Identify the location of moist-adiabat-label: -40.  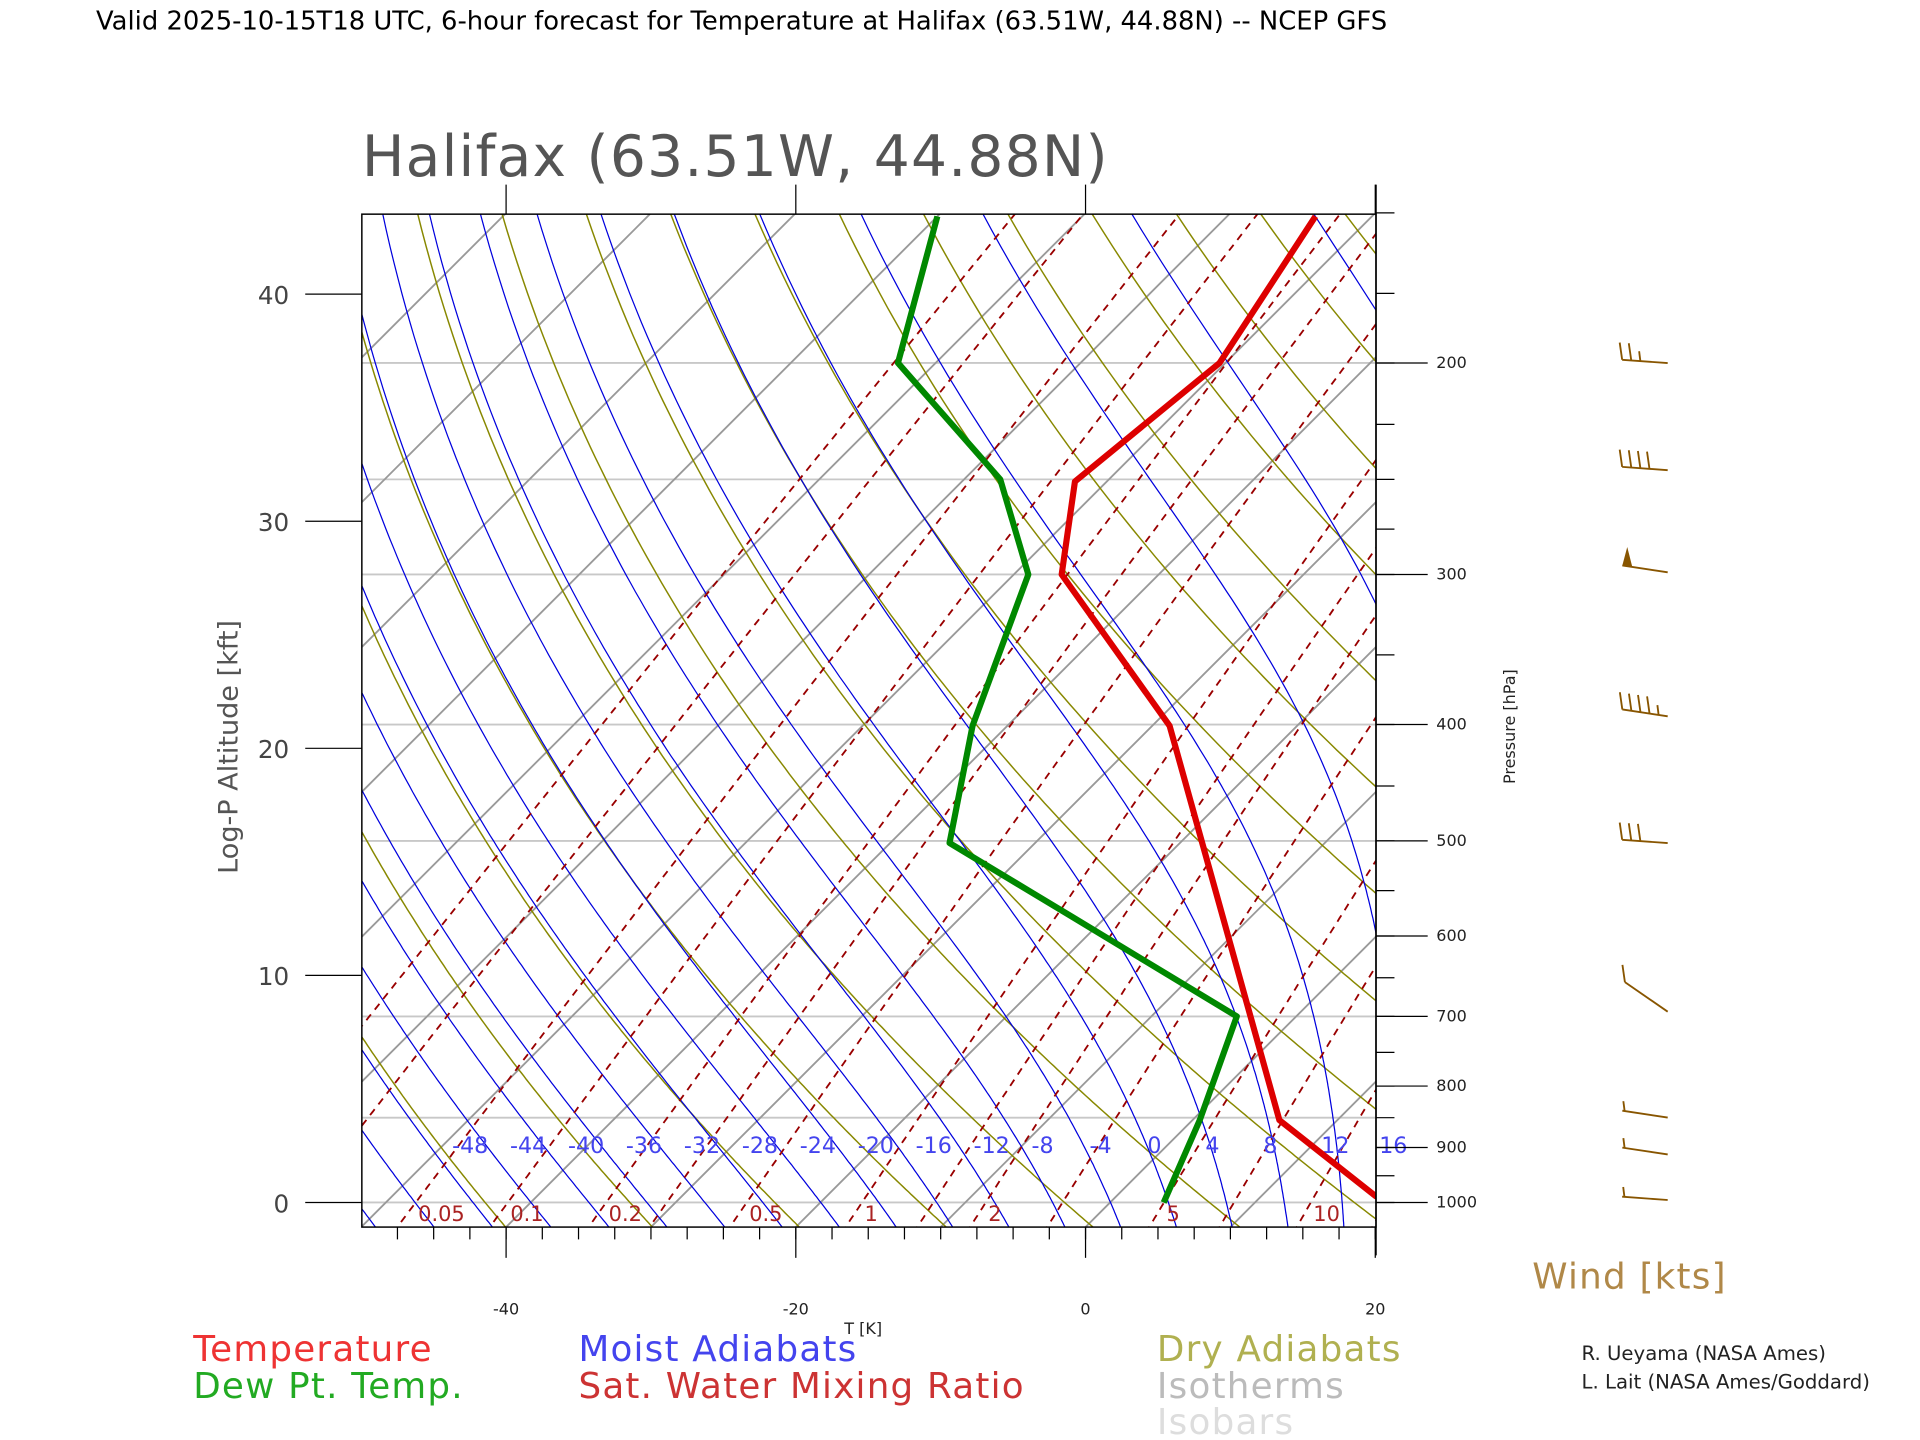
(586, 1146).